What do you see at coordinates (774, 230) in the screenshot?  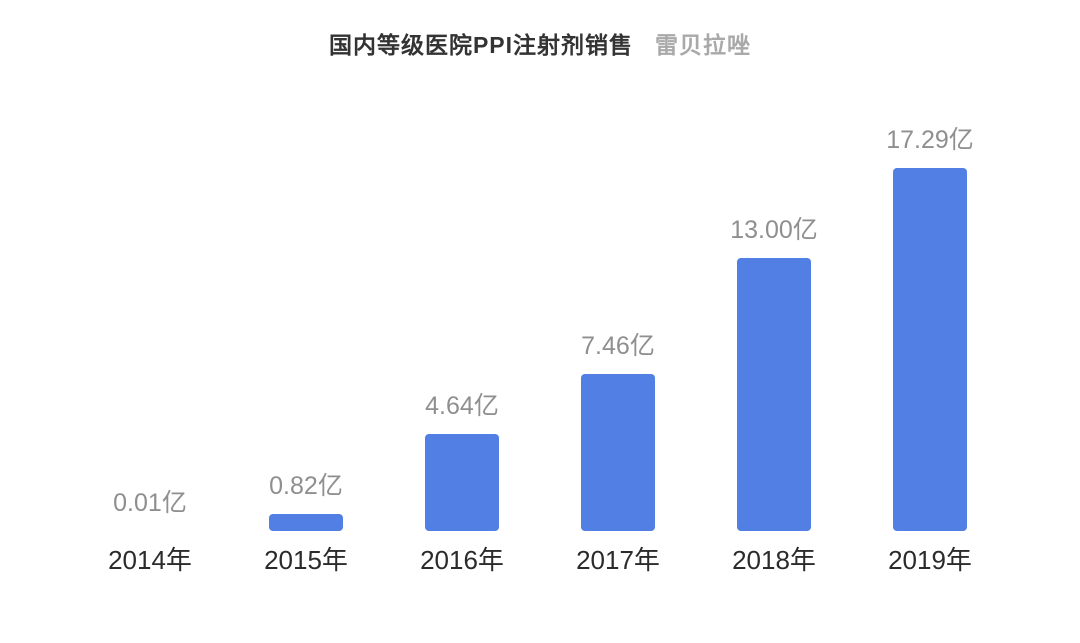 I see `value-label: 13.00亿` at bounding box center [774, 230].